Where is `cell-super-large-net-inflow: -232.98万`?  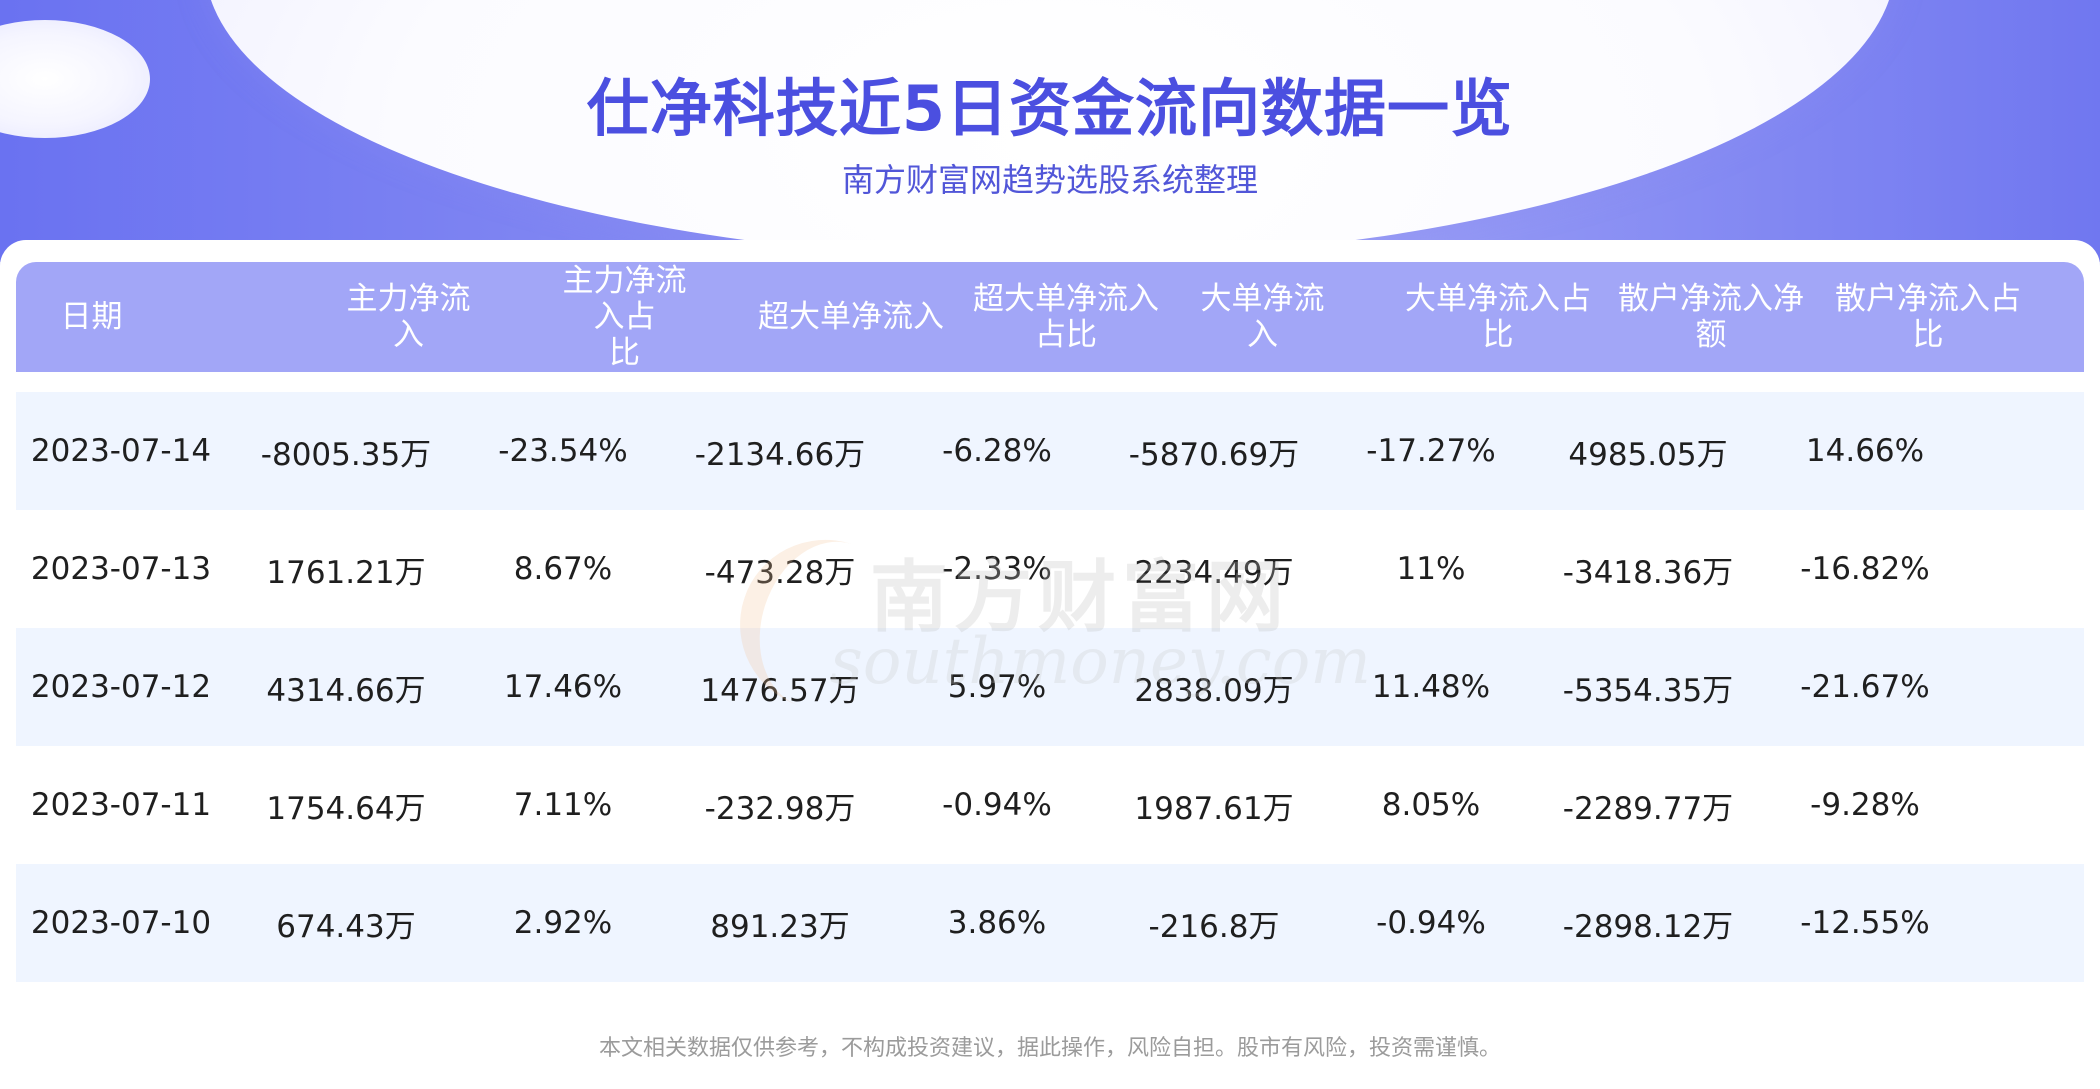
cell-super-large-net-inflow: -232.98万 is located at coordinates (780, 808).